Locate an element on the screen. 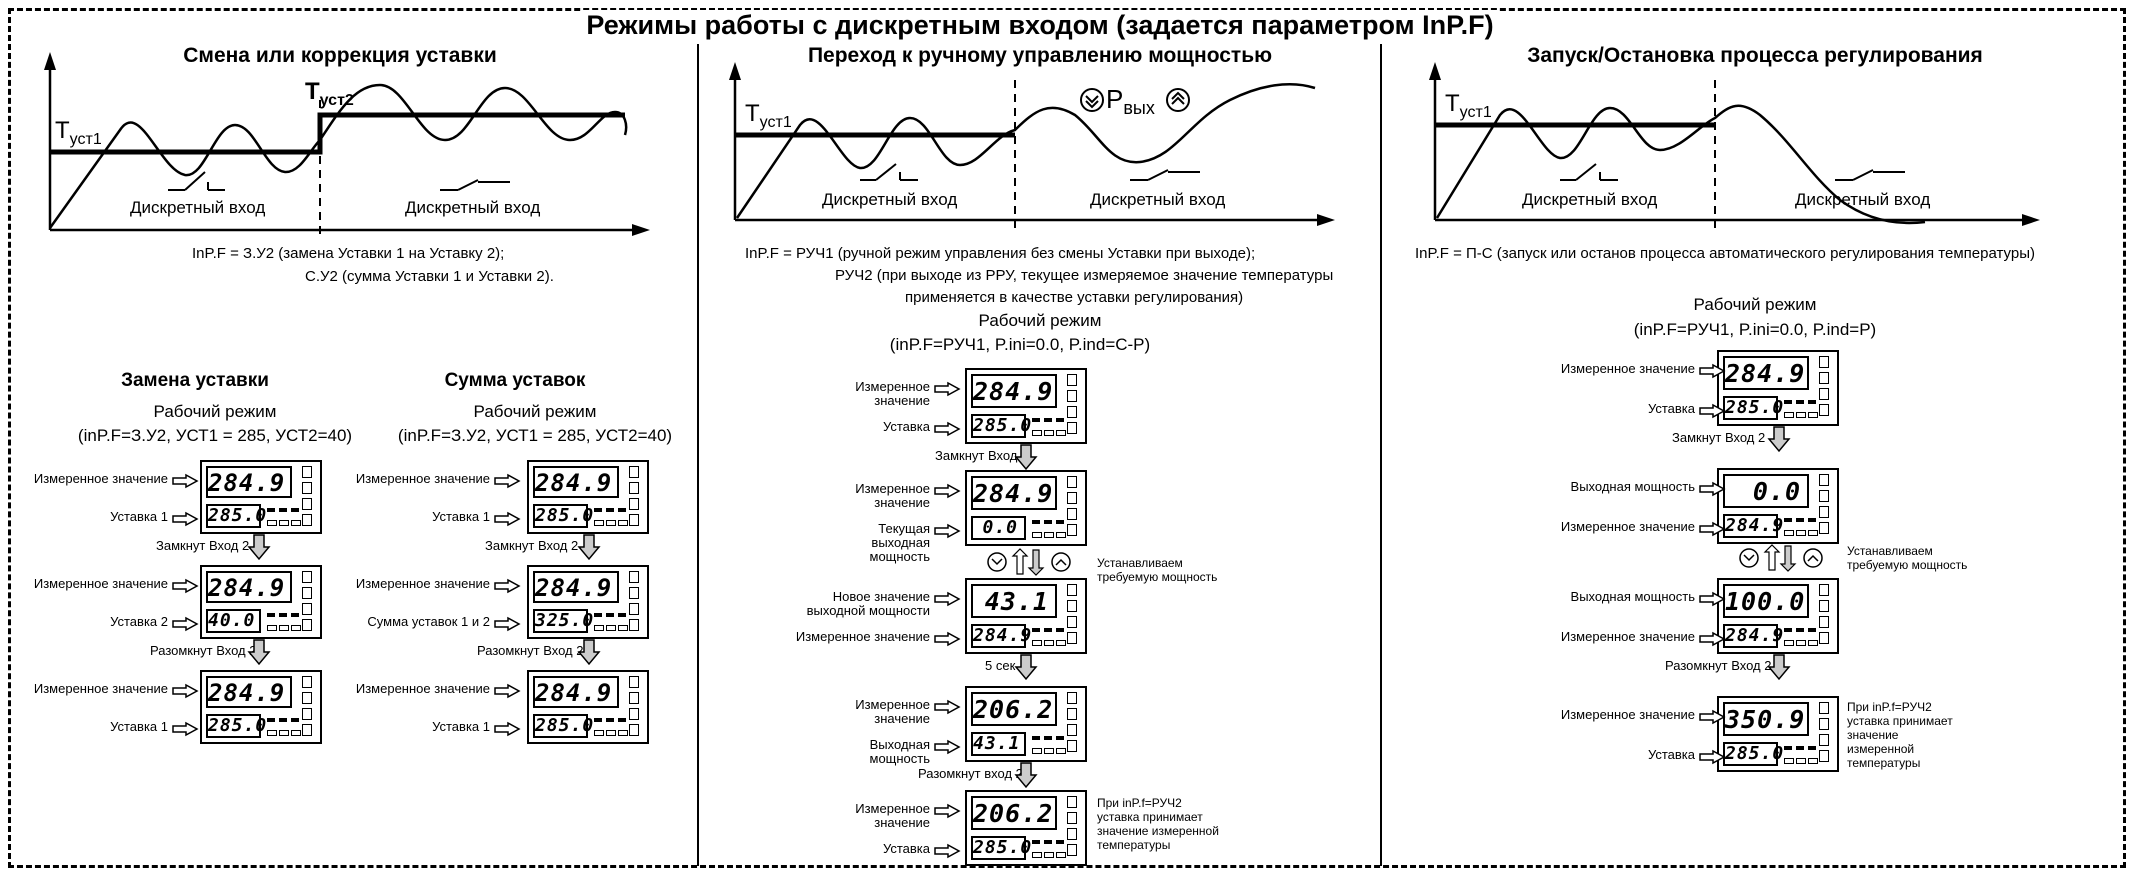  panel1-caption-2: С.У2 (сумма Уставки 1 и Уставки 2). is located at coordinates (429, 276).